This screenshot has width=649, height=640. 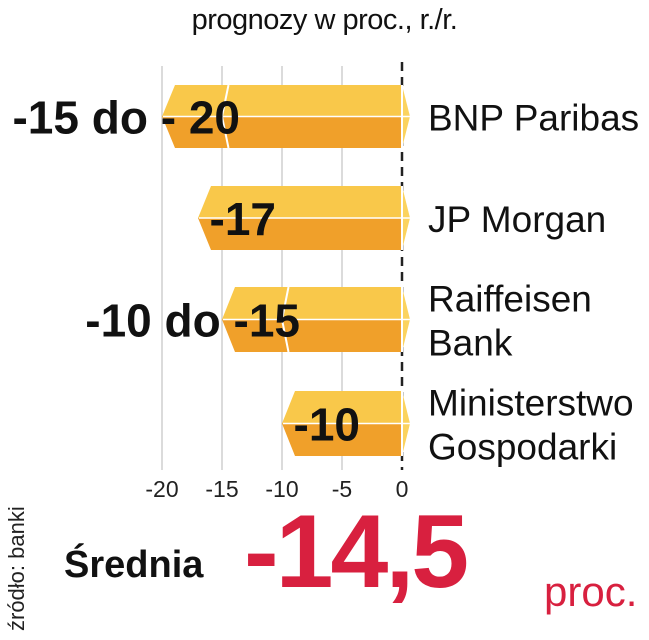 What do you see at coordinates (591, 591) in the screenshot?
I see `average-unit: proc.` at bounding box center [591, 591].